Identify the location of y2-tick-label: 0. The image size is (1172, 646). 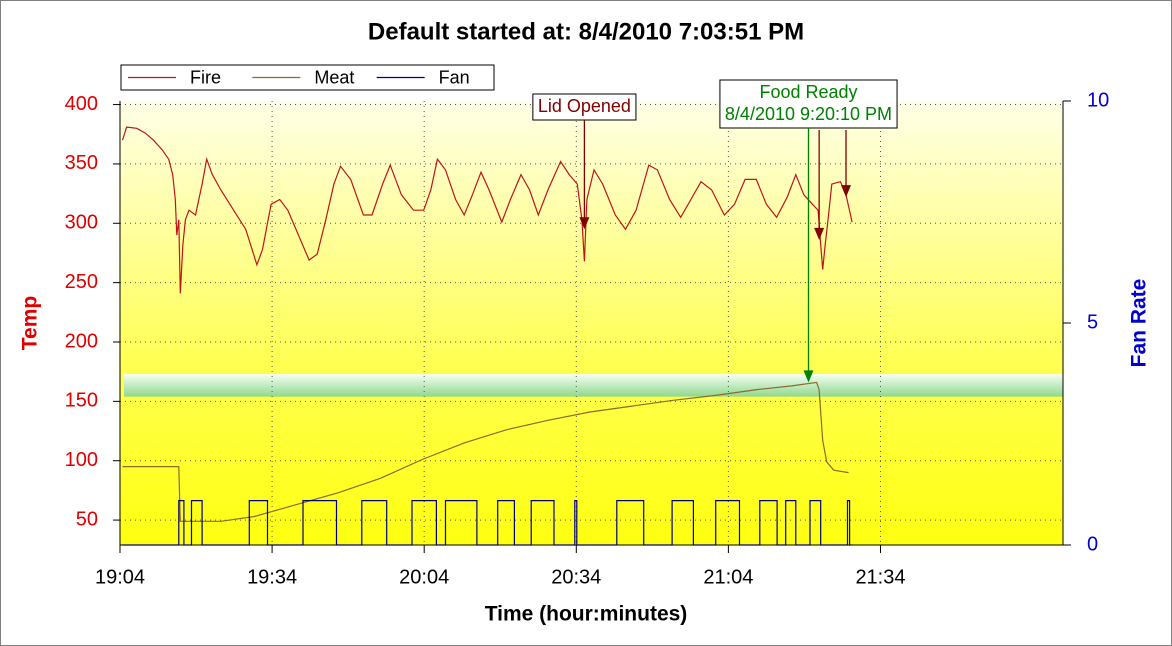
(1092, 544).